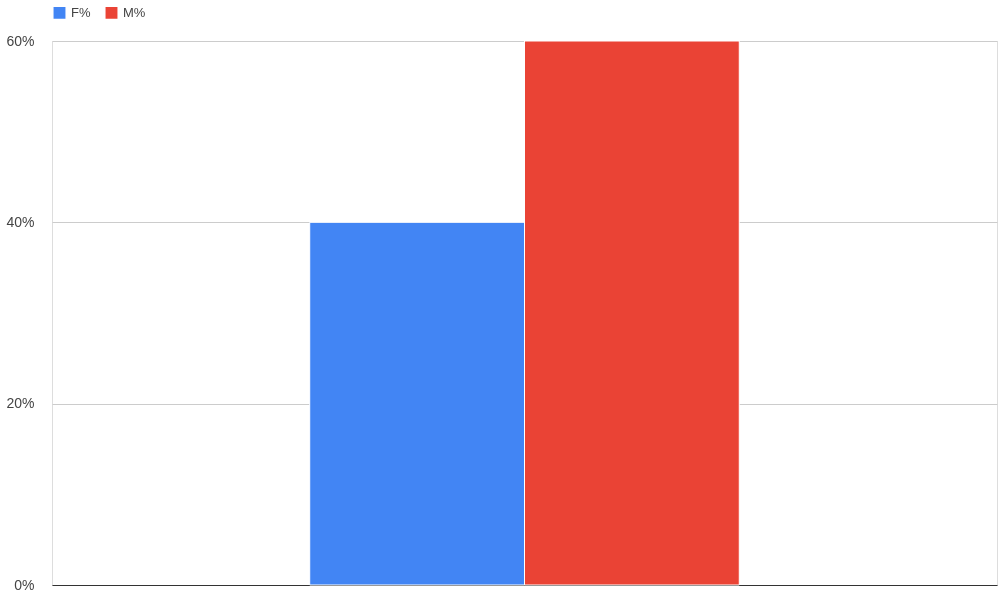 The height and width of the screenshot is (602, 1002). I want to click on legend-label: F%, so click(81, 12).